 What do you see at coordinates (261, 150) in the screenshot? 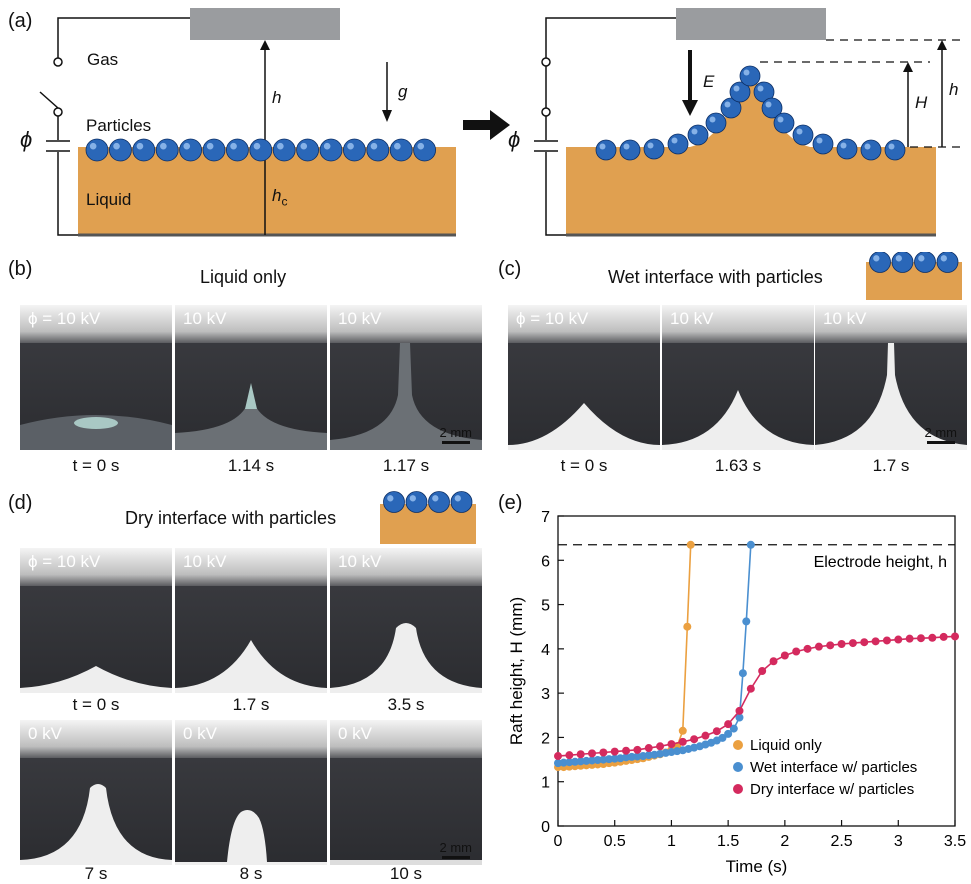
I see `particle-row-left` at bounding box center [261, 150].